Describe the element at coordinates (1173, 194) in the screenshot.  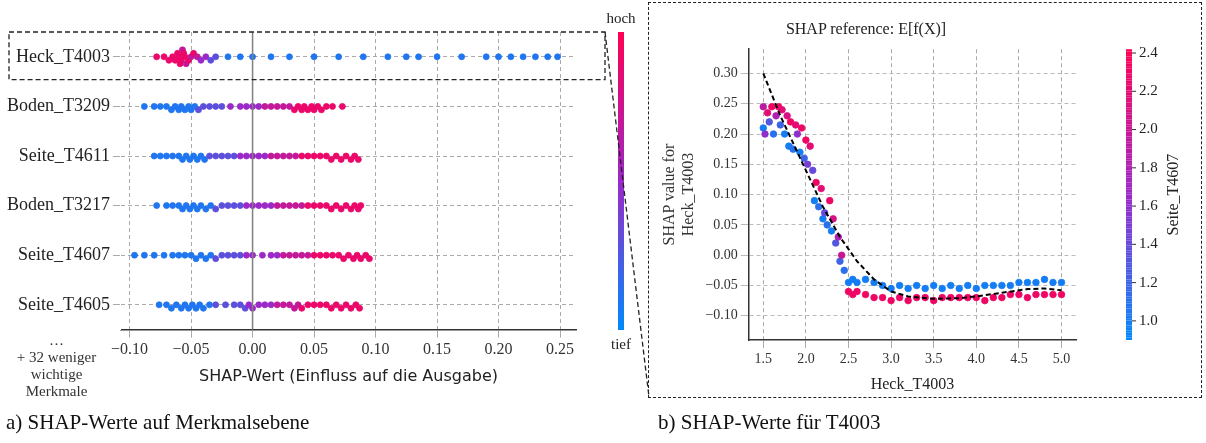
I see `color-bar-title: Seite_T4607` at that location.